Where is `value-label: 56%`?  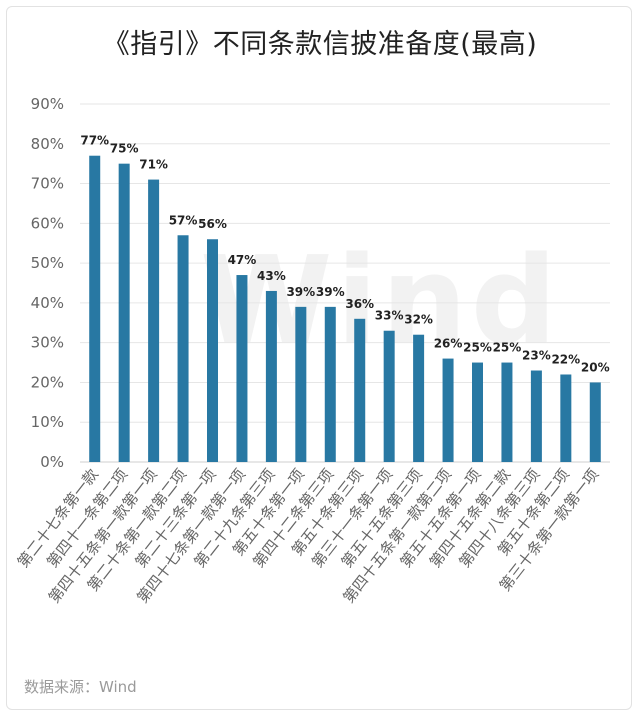 value-label: 56% is located at coordinates (212, 224).